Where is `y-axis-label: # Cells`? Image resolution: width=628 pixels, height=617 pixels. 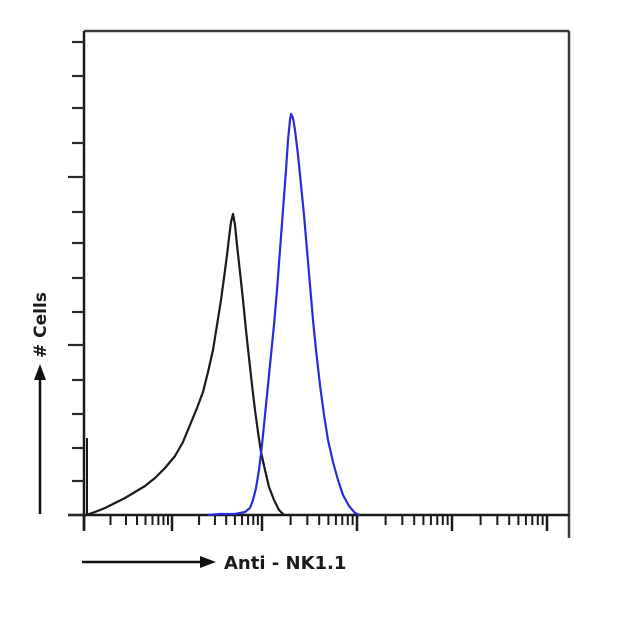
y-axis-label: # Cells is located at coordinates (41, 325).